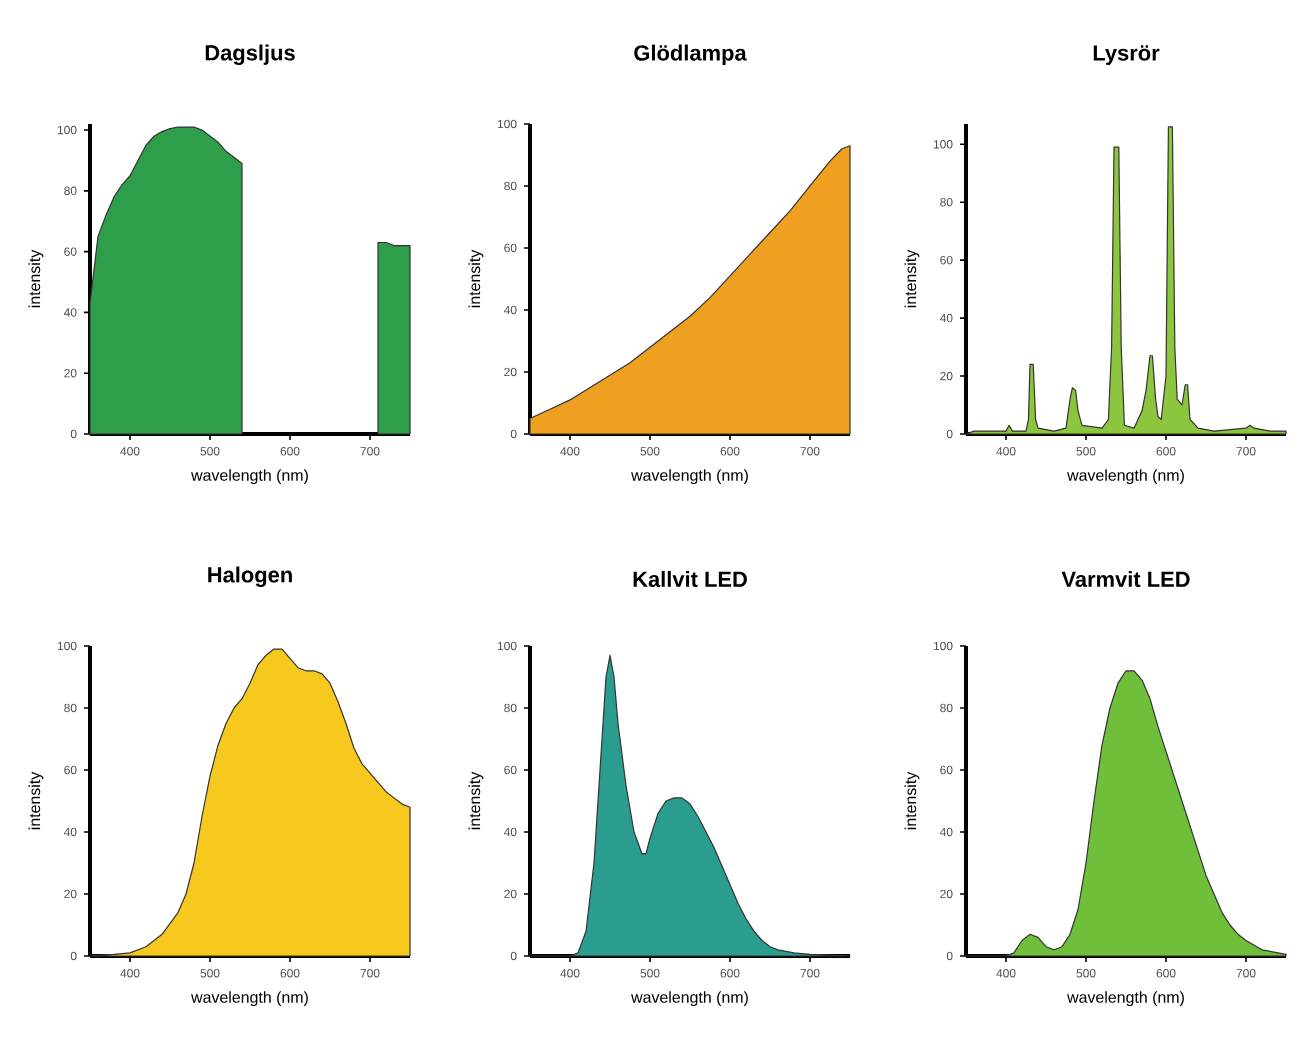  I want to click on chart-title: Glödlampa, so click(690, 54).